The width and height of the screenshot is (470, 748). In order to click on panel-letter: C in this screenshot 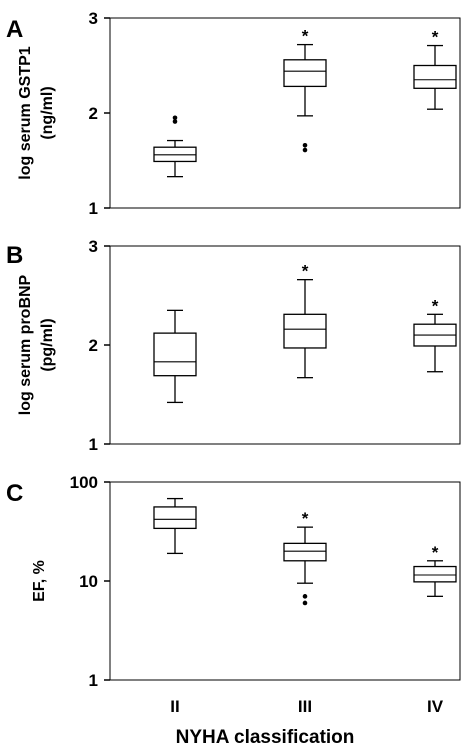, I will do `click(14, 493)`.